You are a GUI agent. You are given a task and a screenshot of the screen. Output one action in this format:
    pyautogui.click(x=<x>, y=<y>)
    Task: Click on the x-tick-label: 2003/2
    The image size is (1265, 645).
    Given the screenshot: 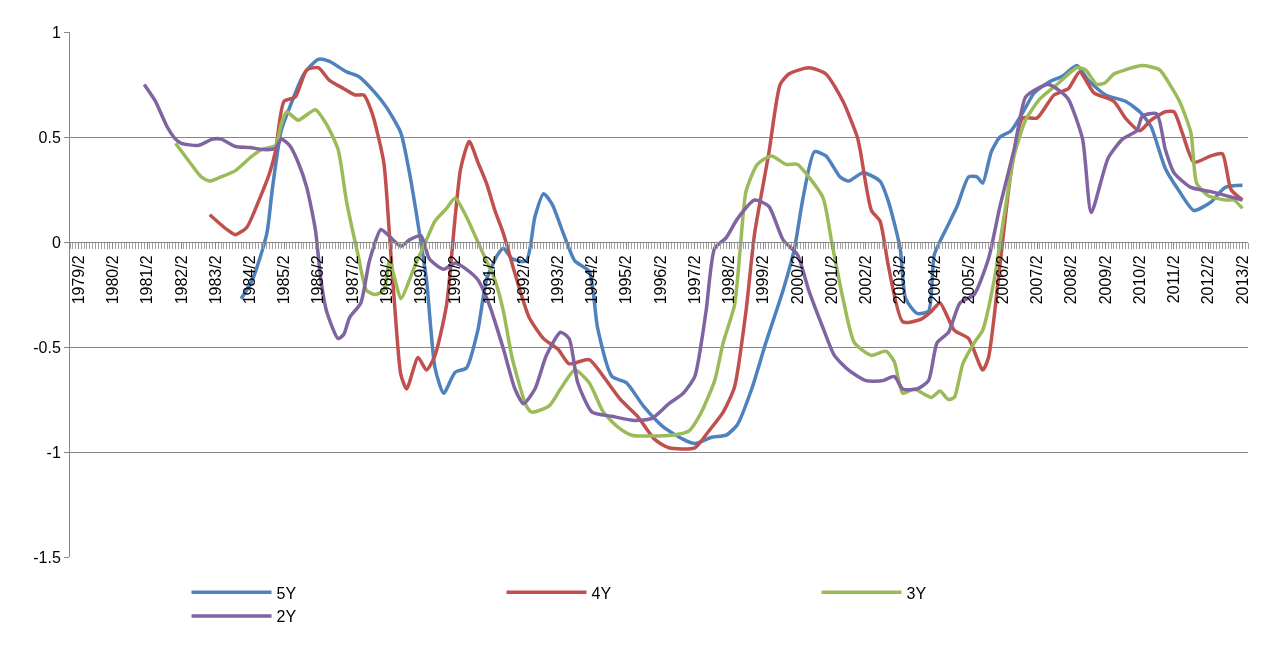 What is the action you would take?
    pyautogui.click(x=900, y=280)
    